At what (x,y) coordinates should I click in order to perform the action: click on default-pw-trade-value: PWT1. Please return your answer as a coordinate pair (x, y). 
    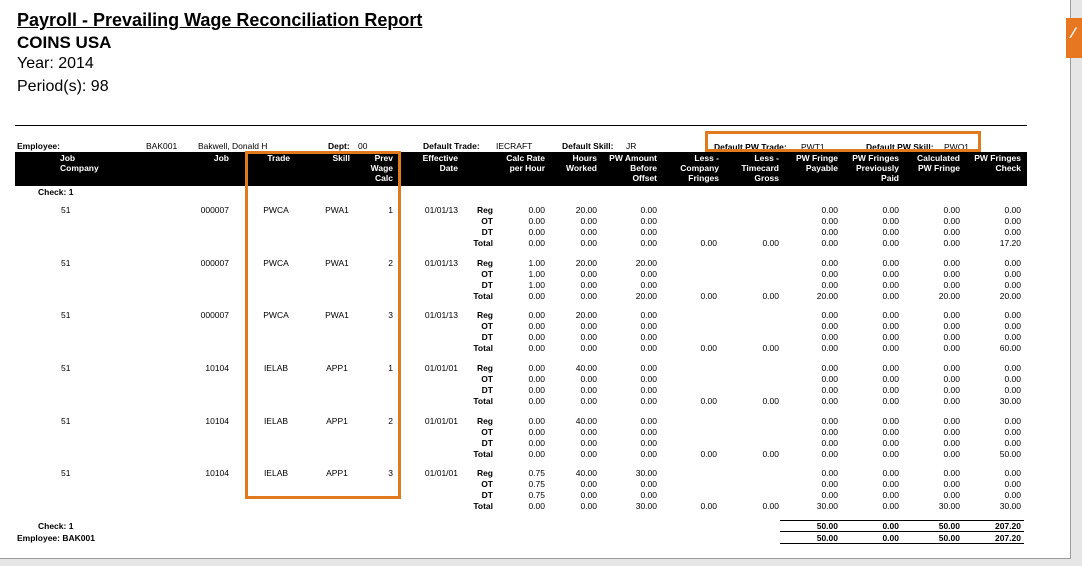
    Looking at the image, I should click on (813, 147).